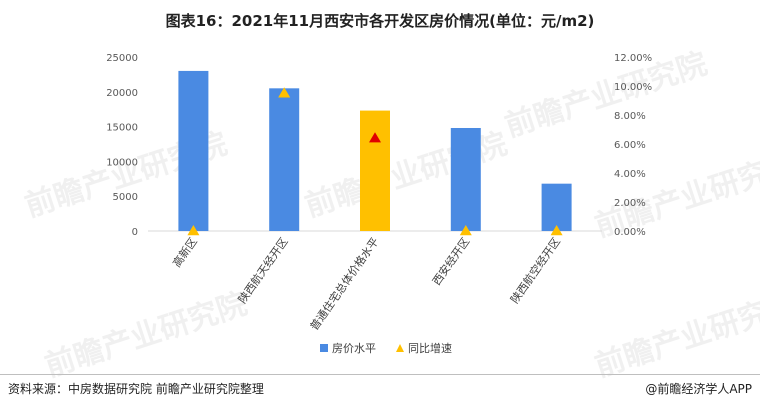  What do you see at coordinates (698, 389) in the screenshot?
I see `brand-credit: @前瞻经济学人APP` at bounding box center [698, 389].